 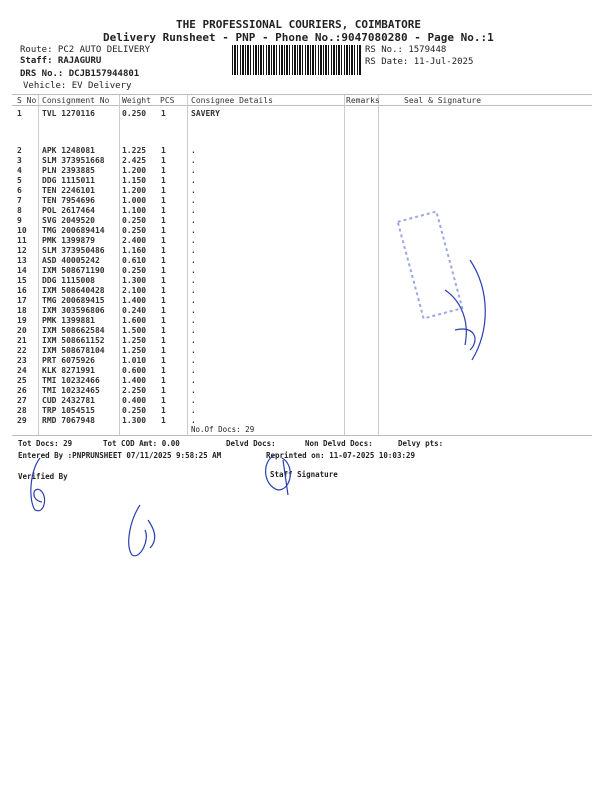 I want to click on reprinted-on: Reprinted on: 11-07-2025 10:03:29, so click(x=341, y=455).